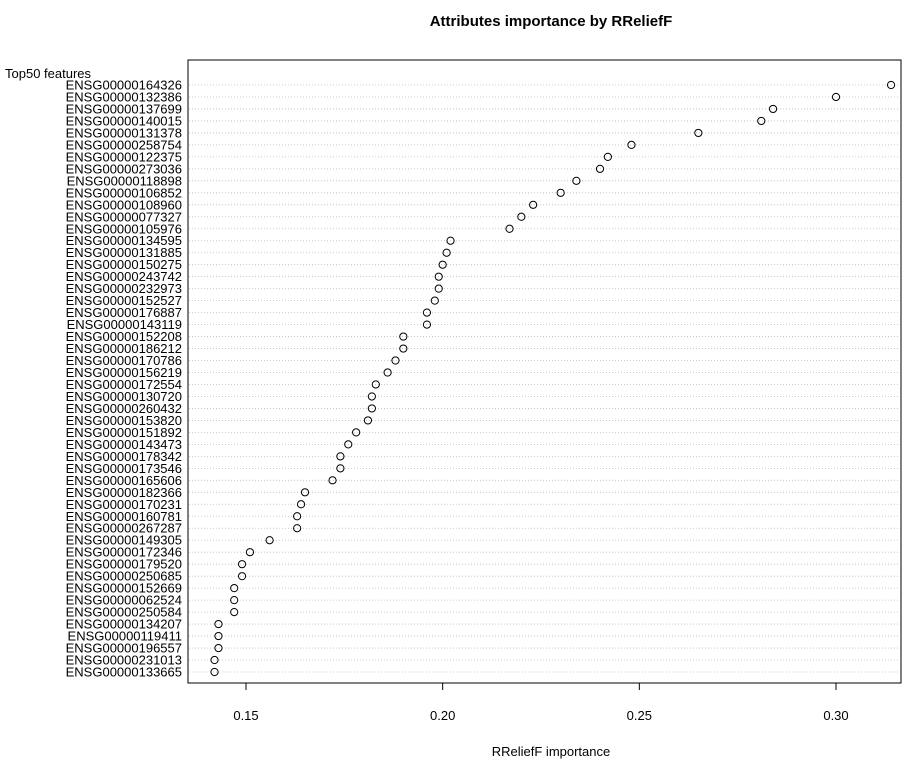 The width and height of the screenshot is (904, 763). What do you see at coordinates (124, 468) in the screenshot?
I see `feature-label: ENSG00000173546` at bounding box center [124, 468].